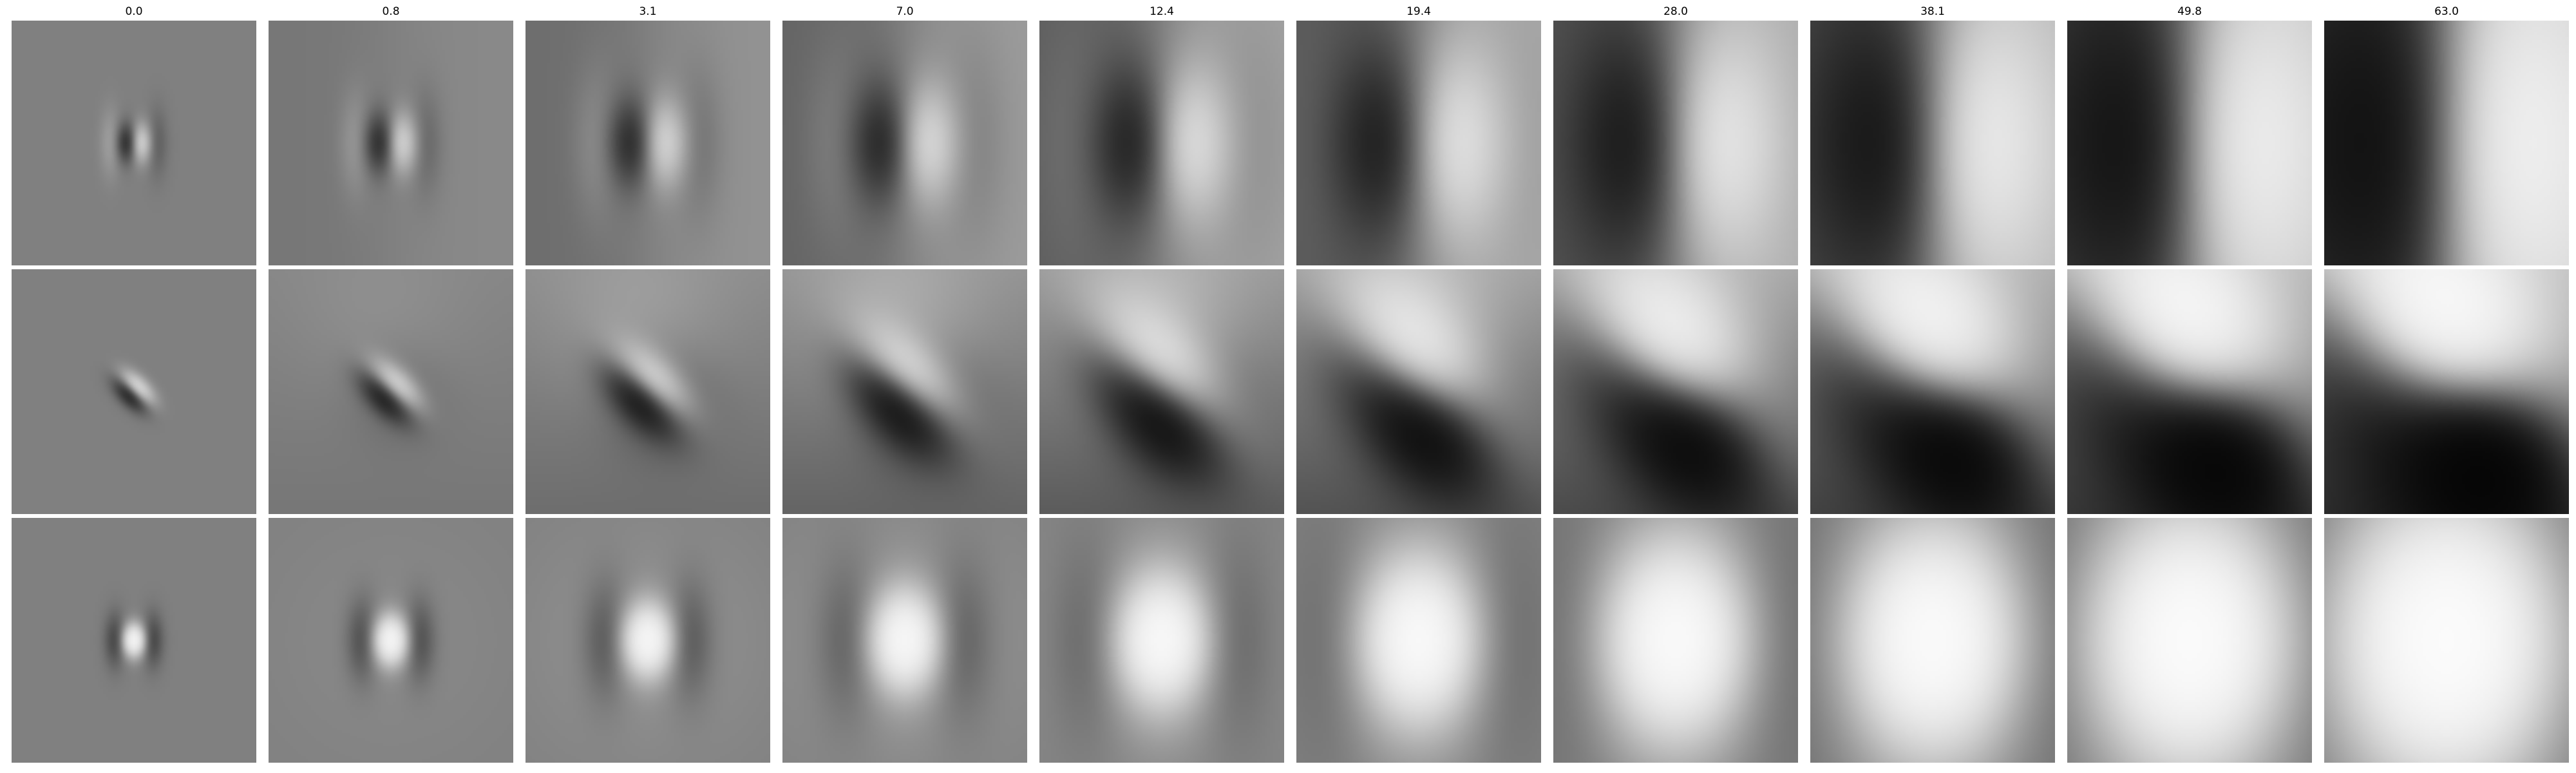  What do you see at coordinates (1418, 11) in the screenshot?
I see `column-title: 19.4` at bounding box center [1418, 11].